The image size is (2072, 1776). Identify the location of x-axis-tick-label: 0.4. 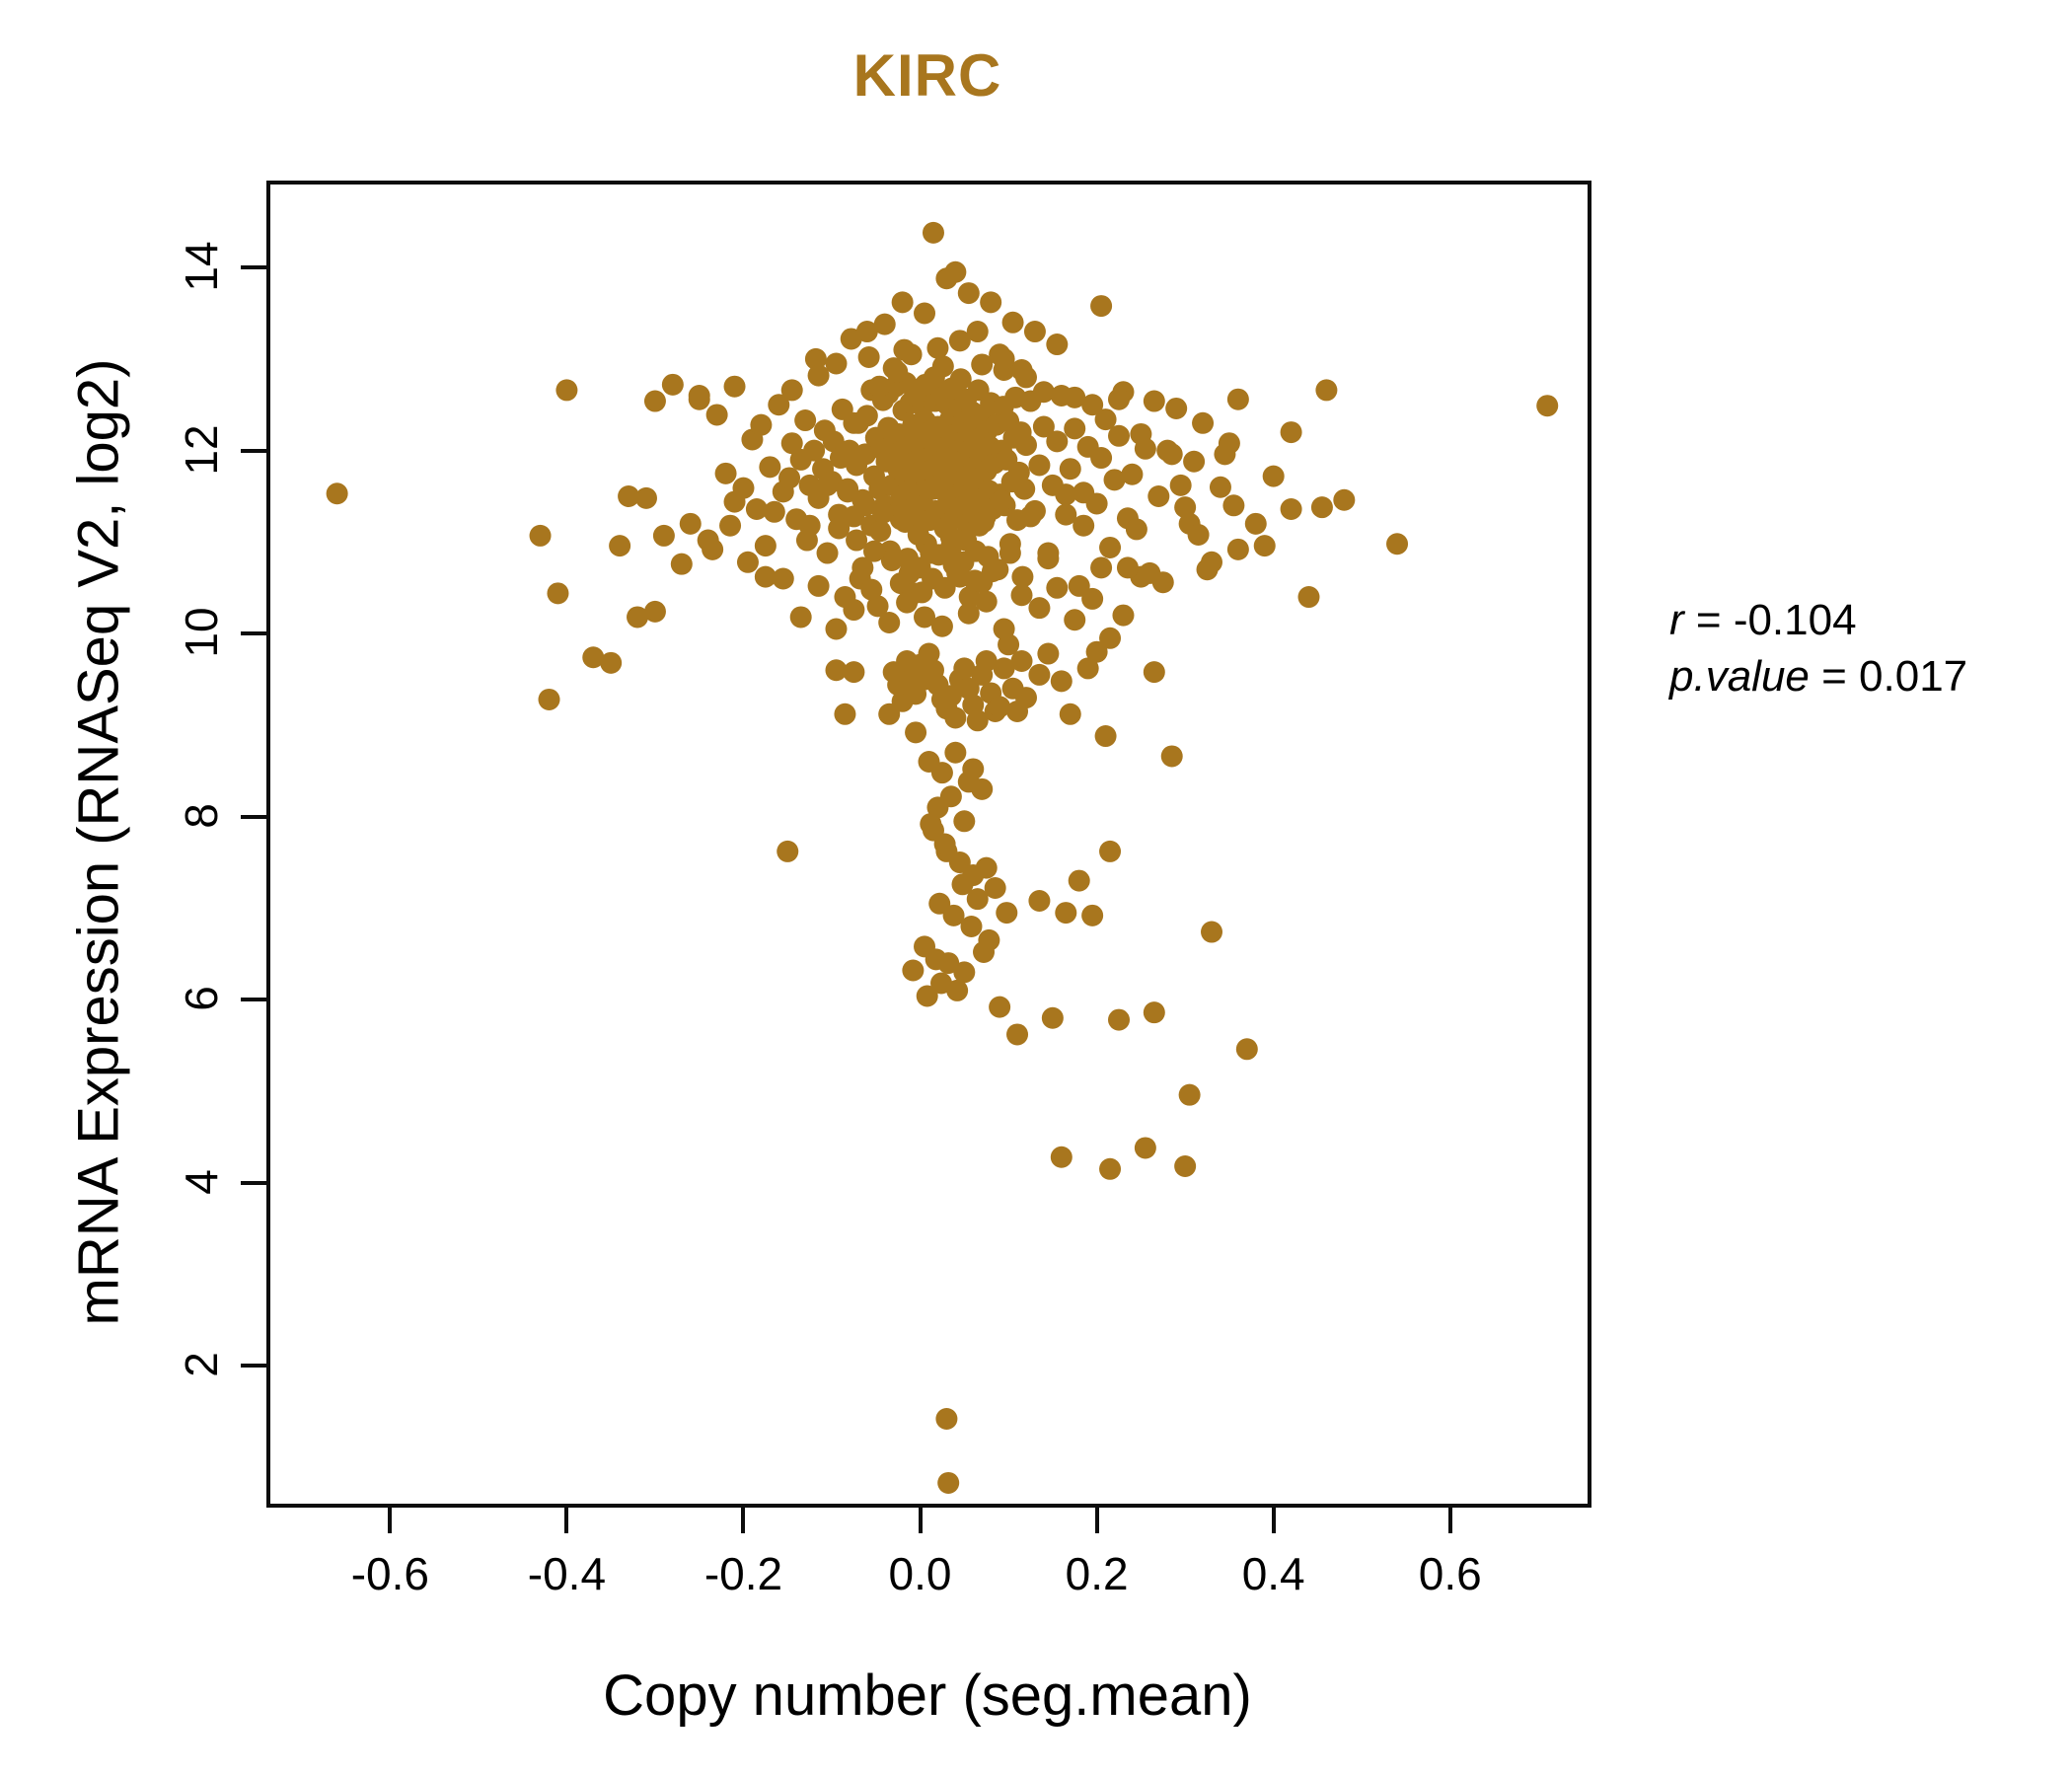
(1273, 1573).